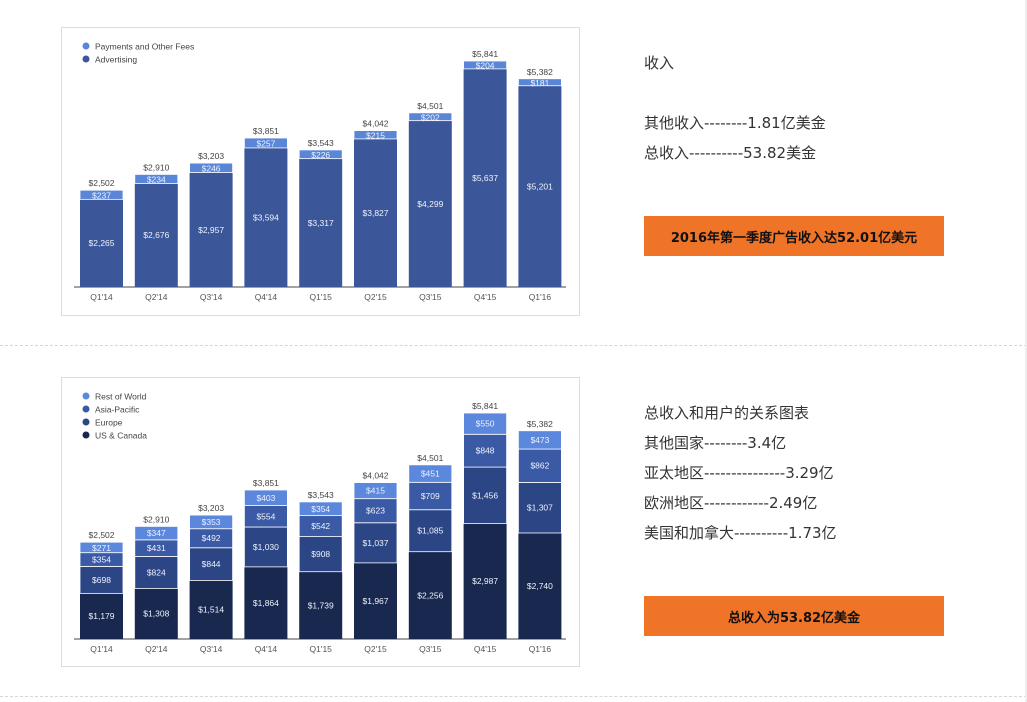  Describe the element at coordinates (211, 522) in the screenshot. I see `data-label: $353` at that location.